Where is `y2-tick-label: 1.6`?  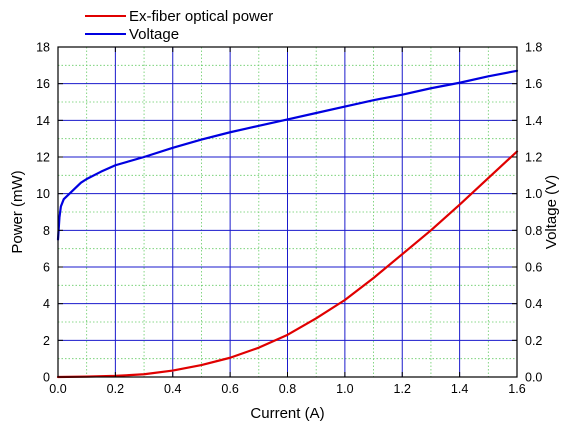
y2-tick-label: 1.6 is located at coordinates (533, 84).